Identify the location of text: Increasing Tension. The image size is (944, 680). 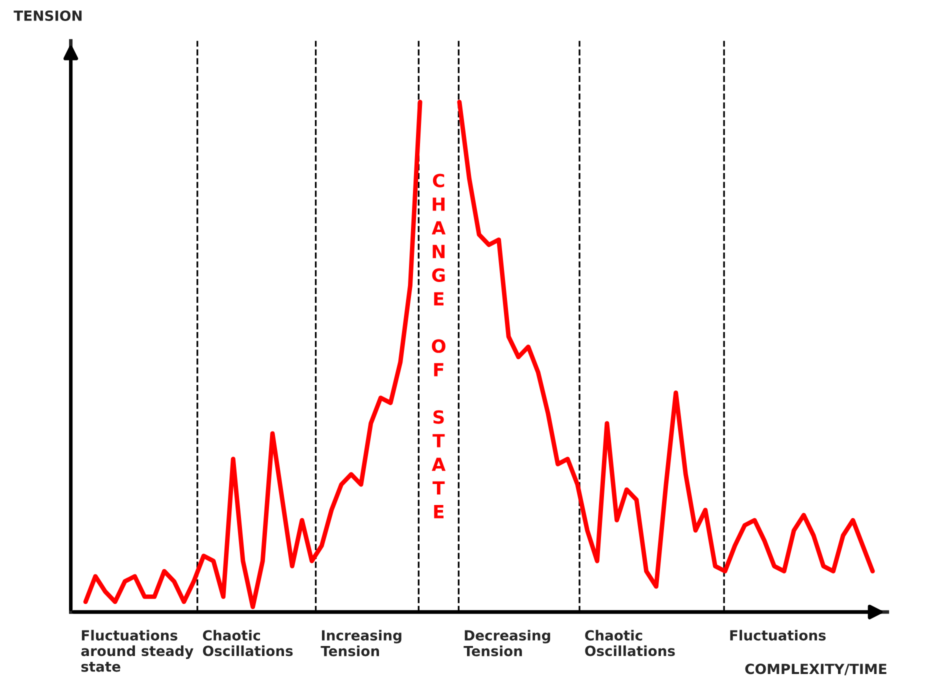
(361, 643).